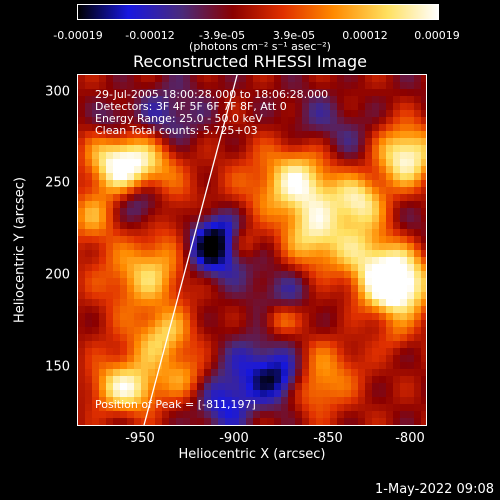 This screenshot has height=500, width=500. What do you see at coordinates (258, 12) in the screenshot?
I see `colorbar` at bounding box center [258, 12].